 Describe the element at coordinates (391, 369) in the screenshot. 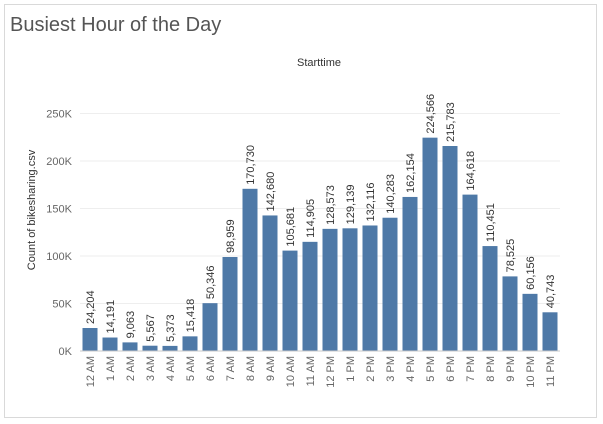

I see `x-category-label: 3 PM` at that location.